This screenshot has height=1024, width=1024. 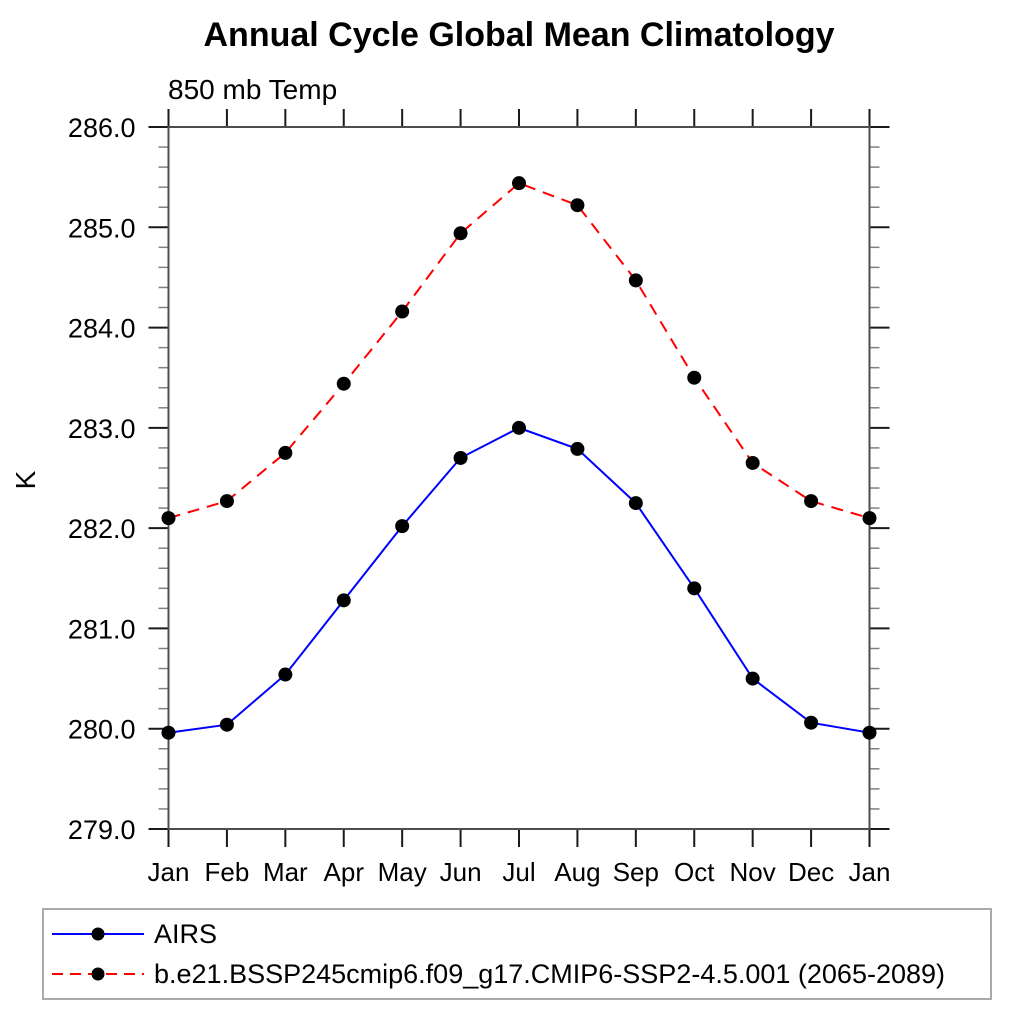 What do you see at coordinates (102, 128) in the screenshot?
I see `y-tick-label: 286.0` at bounding box center [102, 128].